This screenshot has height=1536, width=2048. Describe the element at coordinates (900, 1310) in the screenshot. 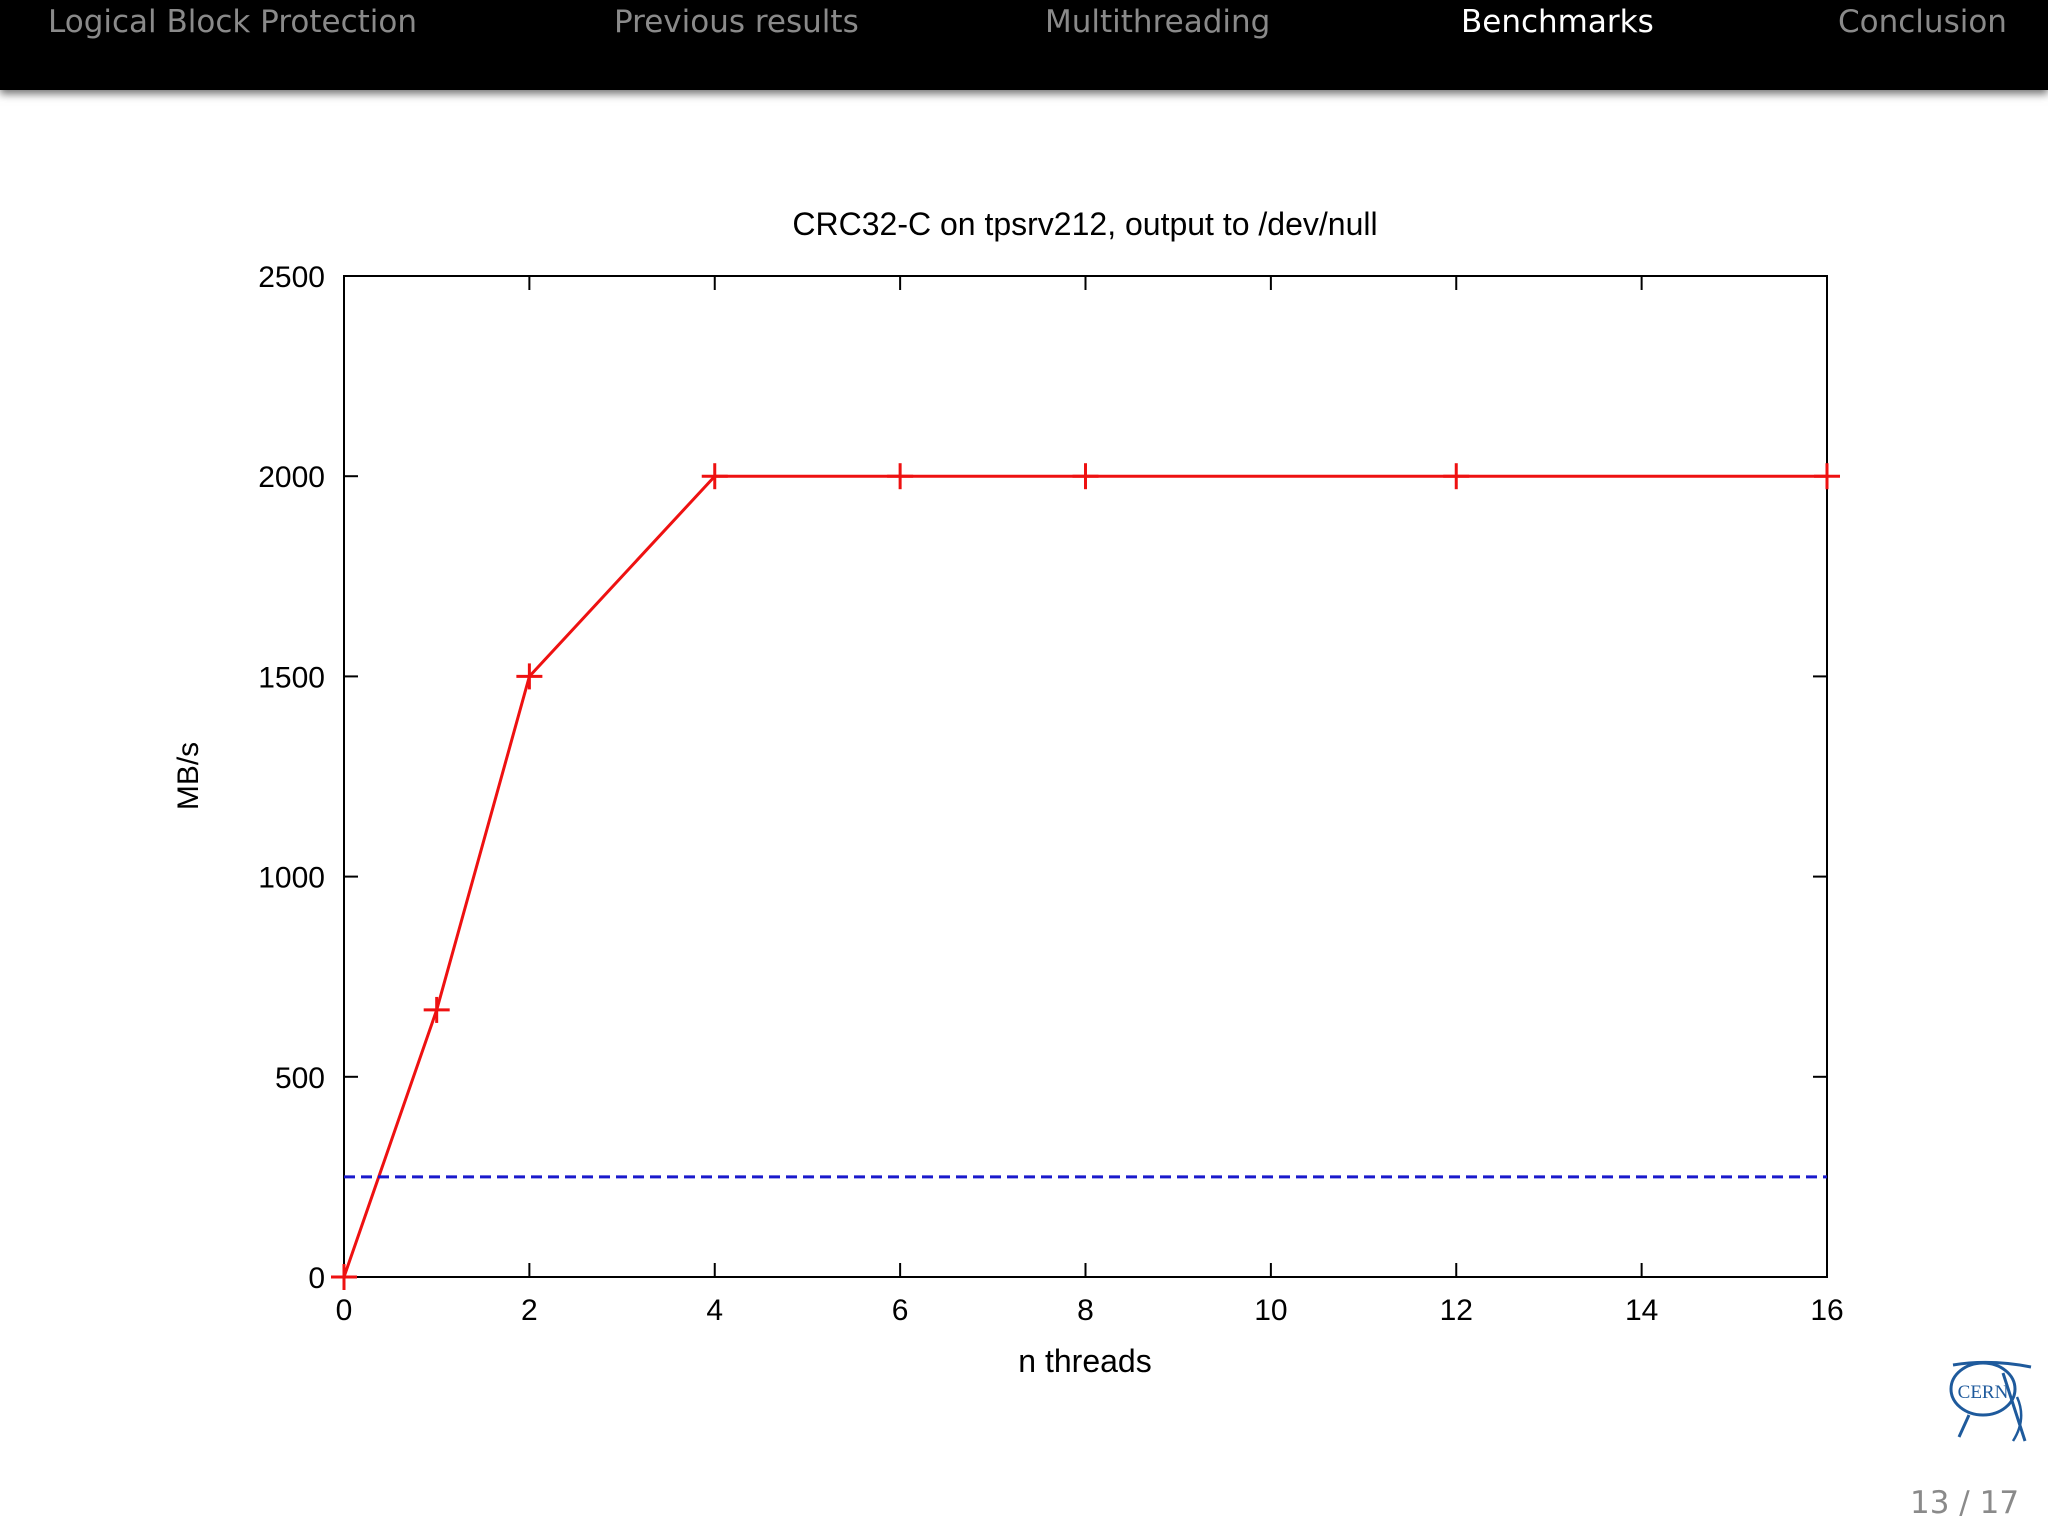

I see `x-tick-label: 6` at that location.